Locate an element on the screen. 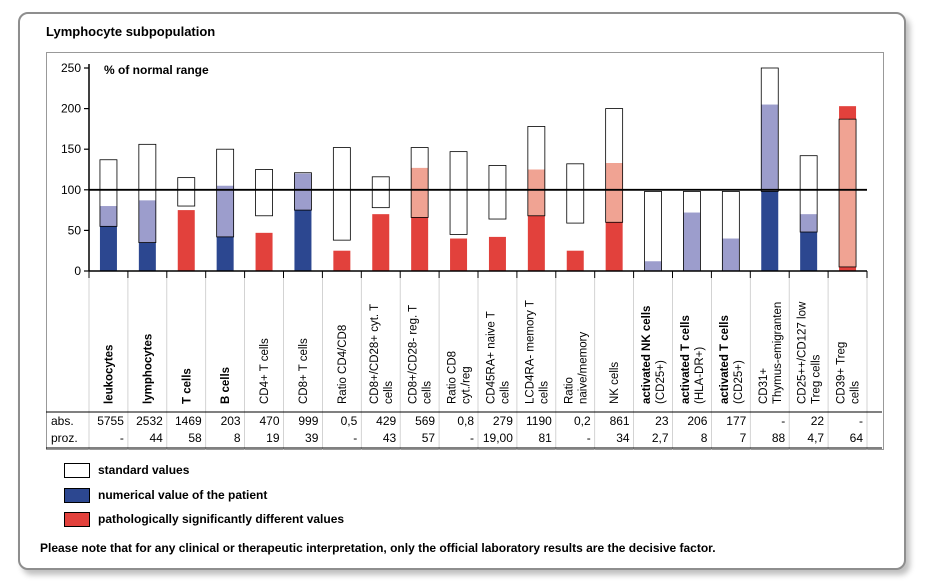 The width and height of the screenshot is (926, 584). table-cell-proz: 64 is located at coordinates (857, 438).